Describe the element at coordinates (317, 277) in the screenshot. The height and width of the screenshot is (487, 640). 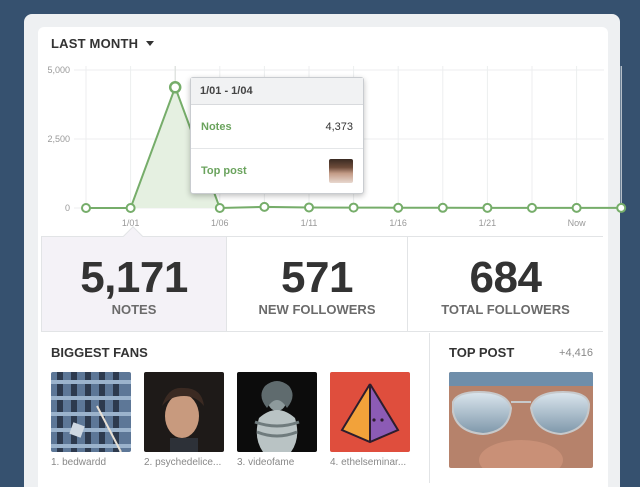
I see `stat-new-followers-value: 571` at that location.